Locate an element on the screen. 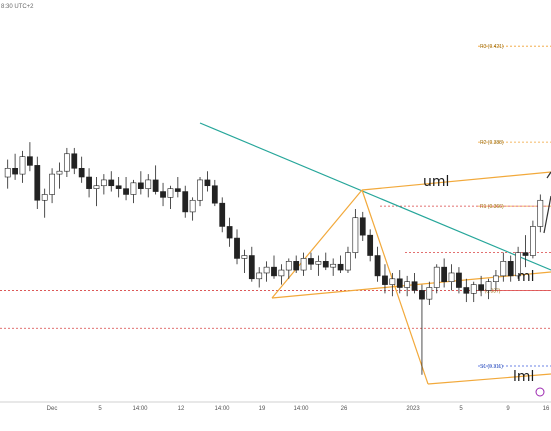  projection-arrow-line is located at coordinates (547, 214).